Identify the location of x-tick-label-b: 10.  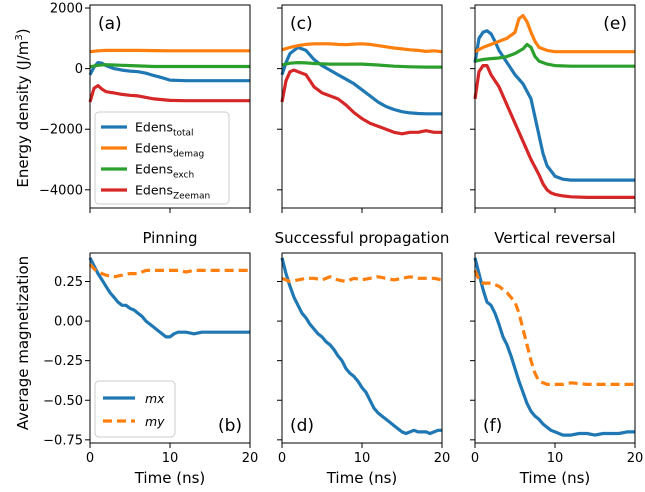
(170, 458).